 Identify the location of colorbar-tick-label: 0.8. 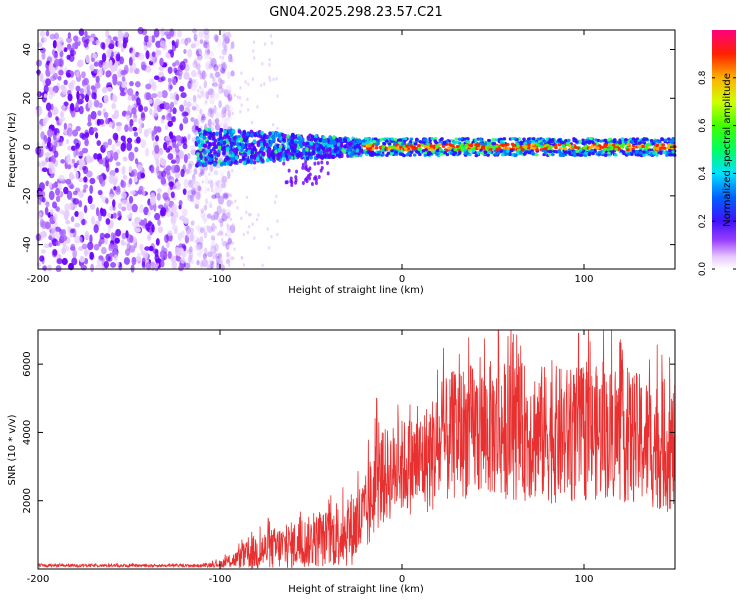
(703, 77).